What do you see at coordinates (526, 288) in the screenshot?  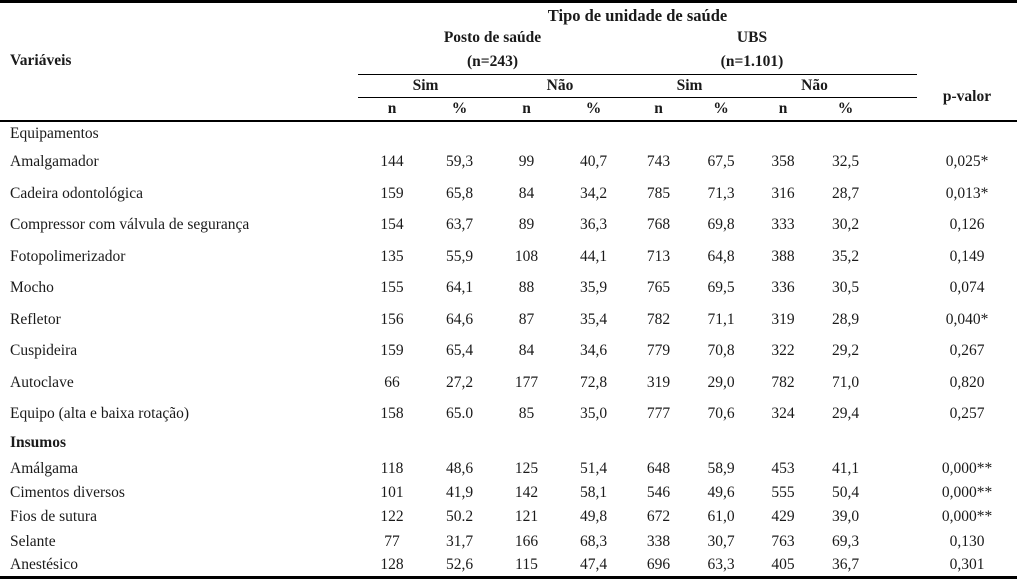 I see `cell-n: 88` at bounding box center [526, 288].